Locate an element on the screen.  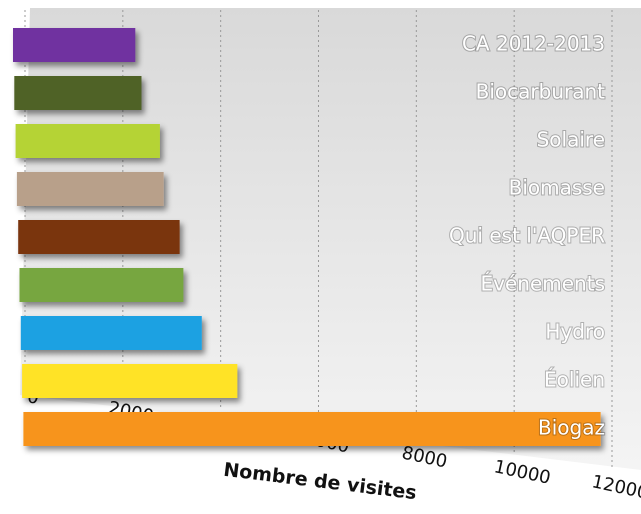
x-tick-label: 8000 is located at coordinates (424, 457).